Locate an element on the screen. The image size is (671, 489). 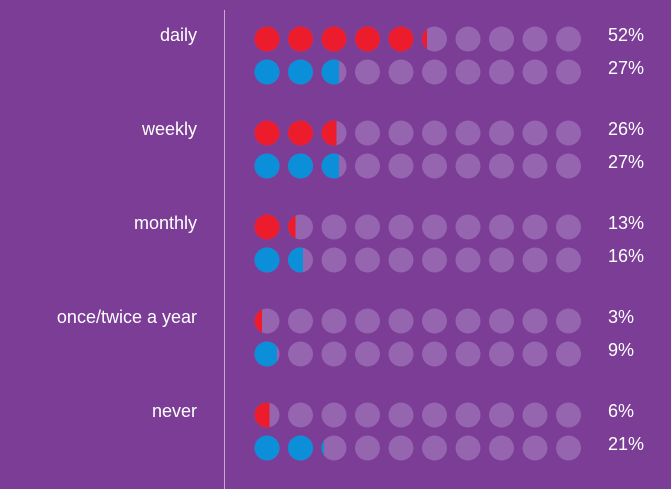
category-label: once/twice a year is located at coordinates (127, 317).